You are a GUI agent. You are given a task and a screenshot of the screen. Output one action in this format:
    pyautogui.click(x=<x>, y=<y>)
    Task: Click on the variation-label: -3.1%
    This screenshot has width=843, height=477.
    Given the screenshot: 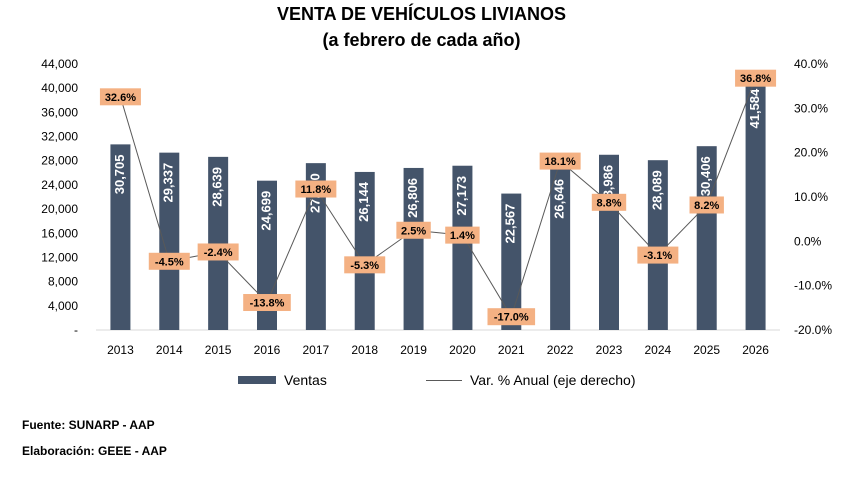 What is the action you would take?
    pyautogui.click(x=657, y=256)
    